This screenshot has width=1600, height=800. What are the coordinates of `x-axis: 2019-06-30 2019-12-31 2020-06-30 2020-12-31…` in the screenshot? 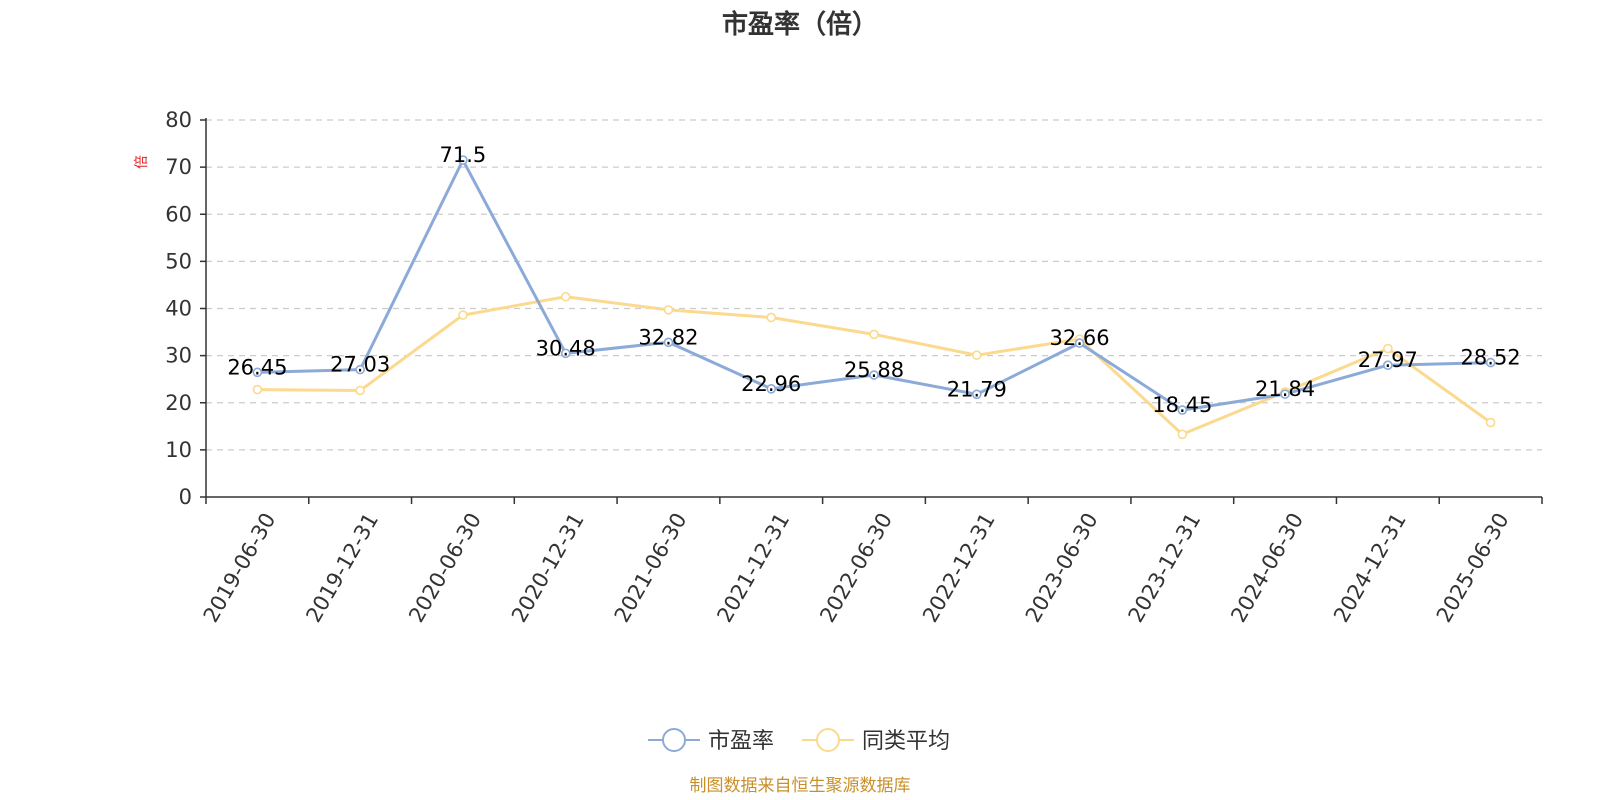 It's located at (871, 561).